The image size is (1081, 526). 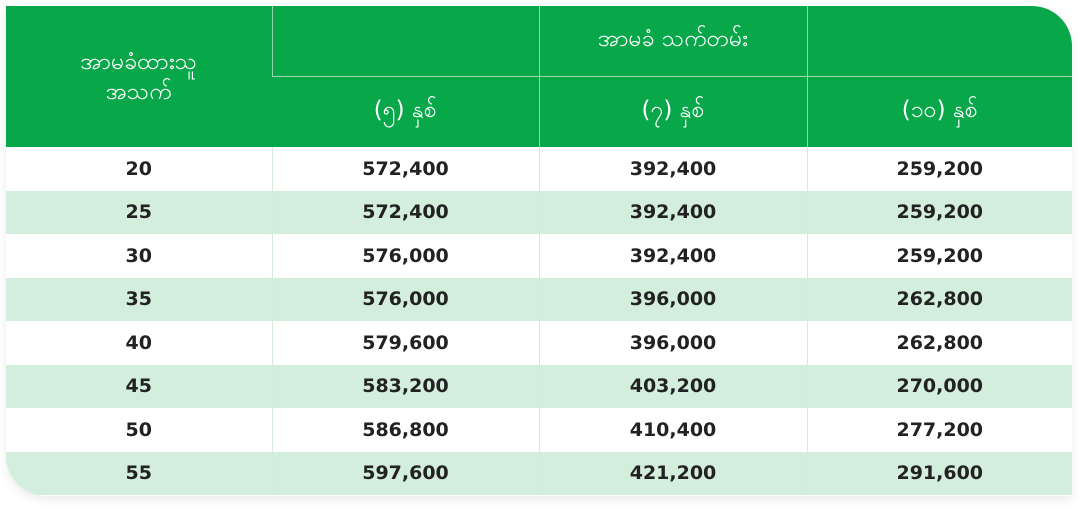 What do you see at coordinates (139, 76) in the screenshot?
I see `age-column-header: အာမခံထားသူ အသက်` at bounding box center [139, 76].